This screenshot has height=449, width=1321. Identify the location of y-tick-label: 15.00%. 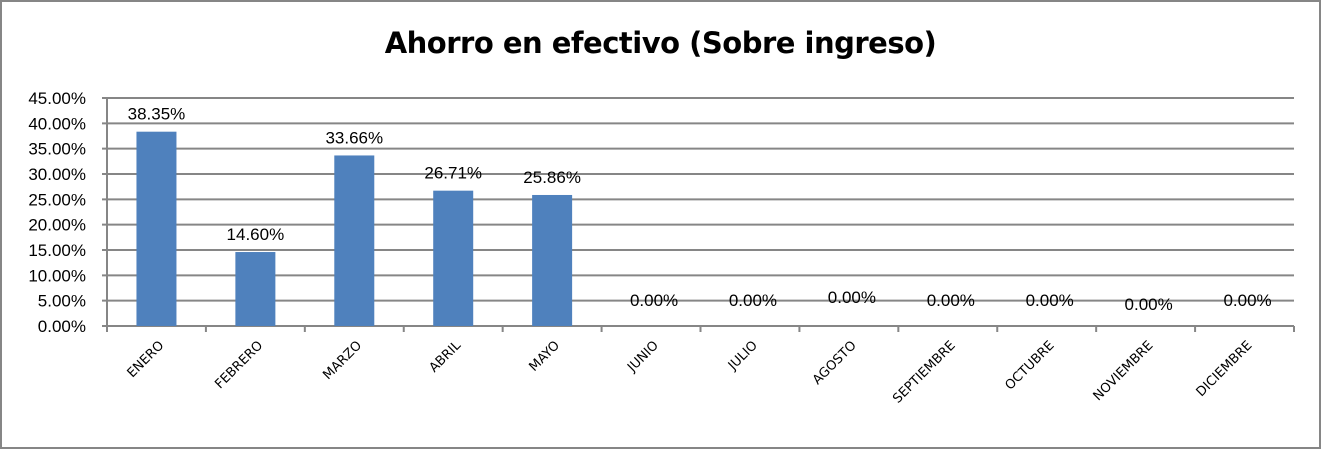
(57, 250).